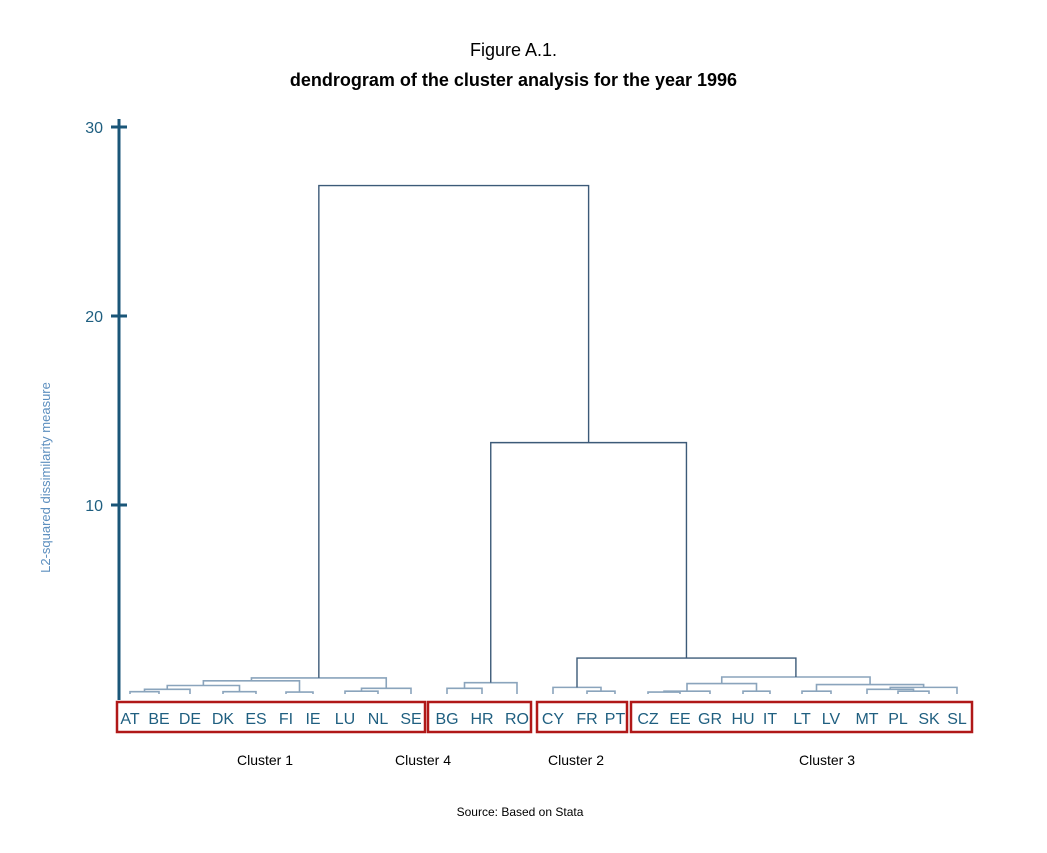 Image resolution: width=1047 pixels, height=853 pixels. I want to click on leaf-label: CZ, so click(648, 719).